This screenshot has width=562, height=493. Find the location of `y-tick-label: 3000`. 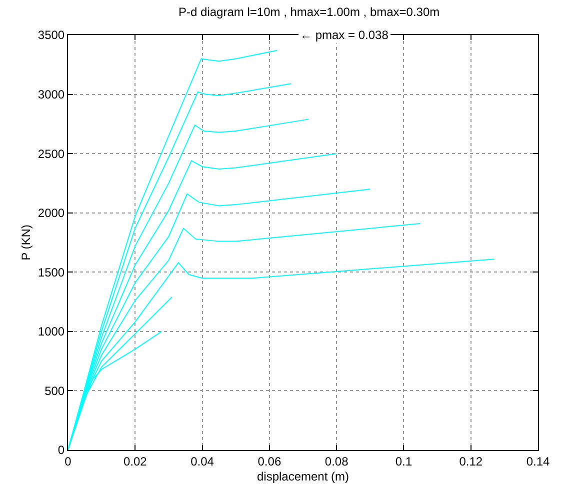

y-tick-label: 3000 is located at coordinates (51, 94).